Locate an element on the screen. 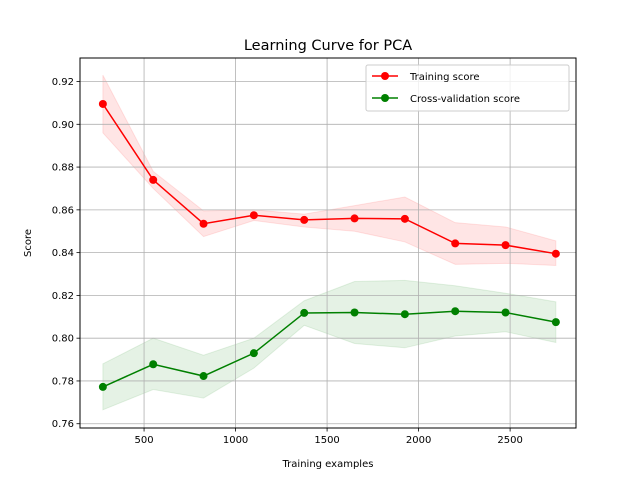 The height and width of the screenshot is (480, 640). legend: Training score Cross-validation score is located at coordinates (467, 88).